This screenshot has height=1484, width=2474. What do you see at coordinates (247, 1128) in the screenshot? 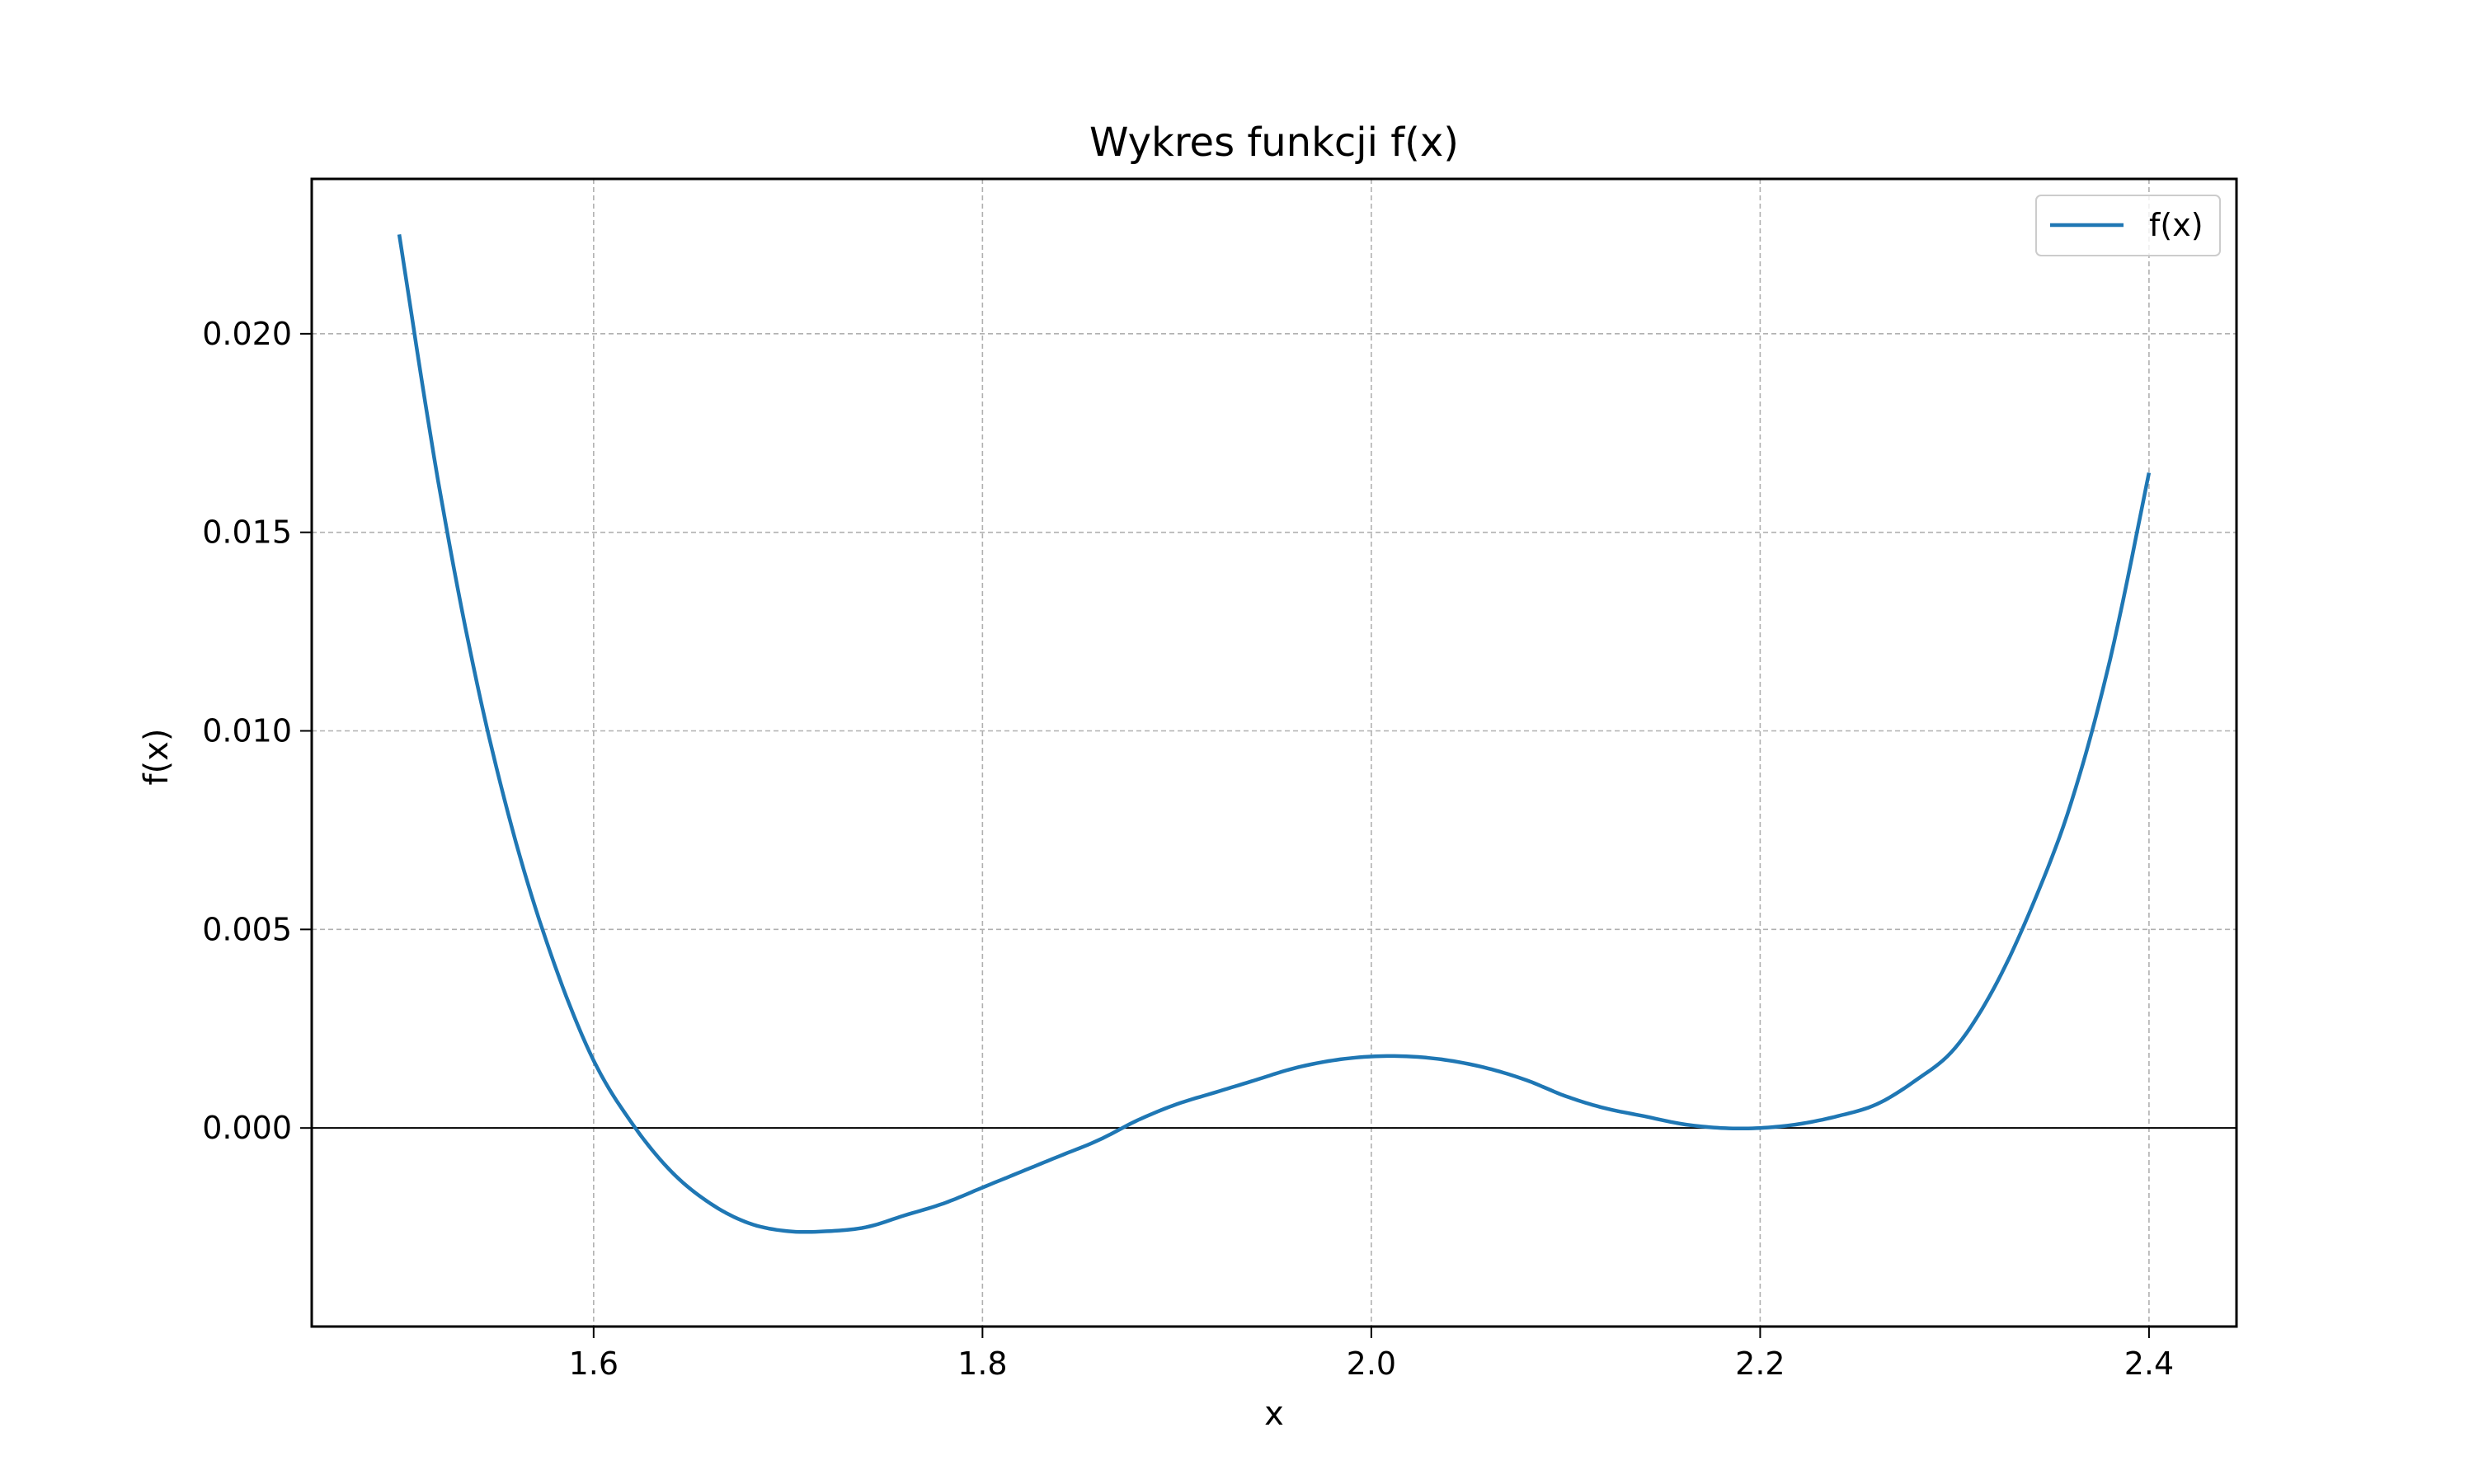
I see `y-tick-label: 0.000` at bounding box center [247, 1128].